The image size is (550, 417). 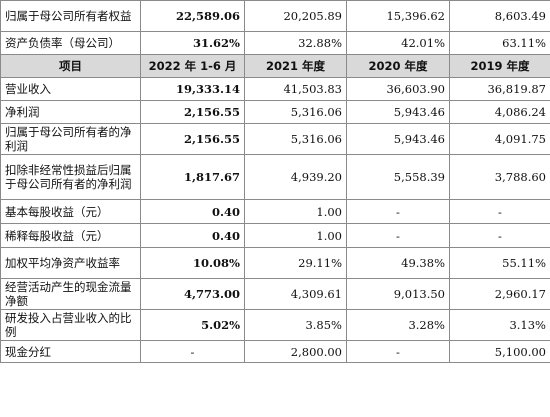 What do you see at coordinates (70, 325) in the screenshot?
I see `row-label: 研发投入占营业收入的比例` at bounding box center [70, 325].